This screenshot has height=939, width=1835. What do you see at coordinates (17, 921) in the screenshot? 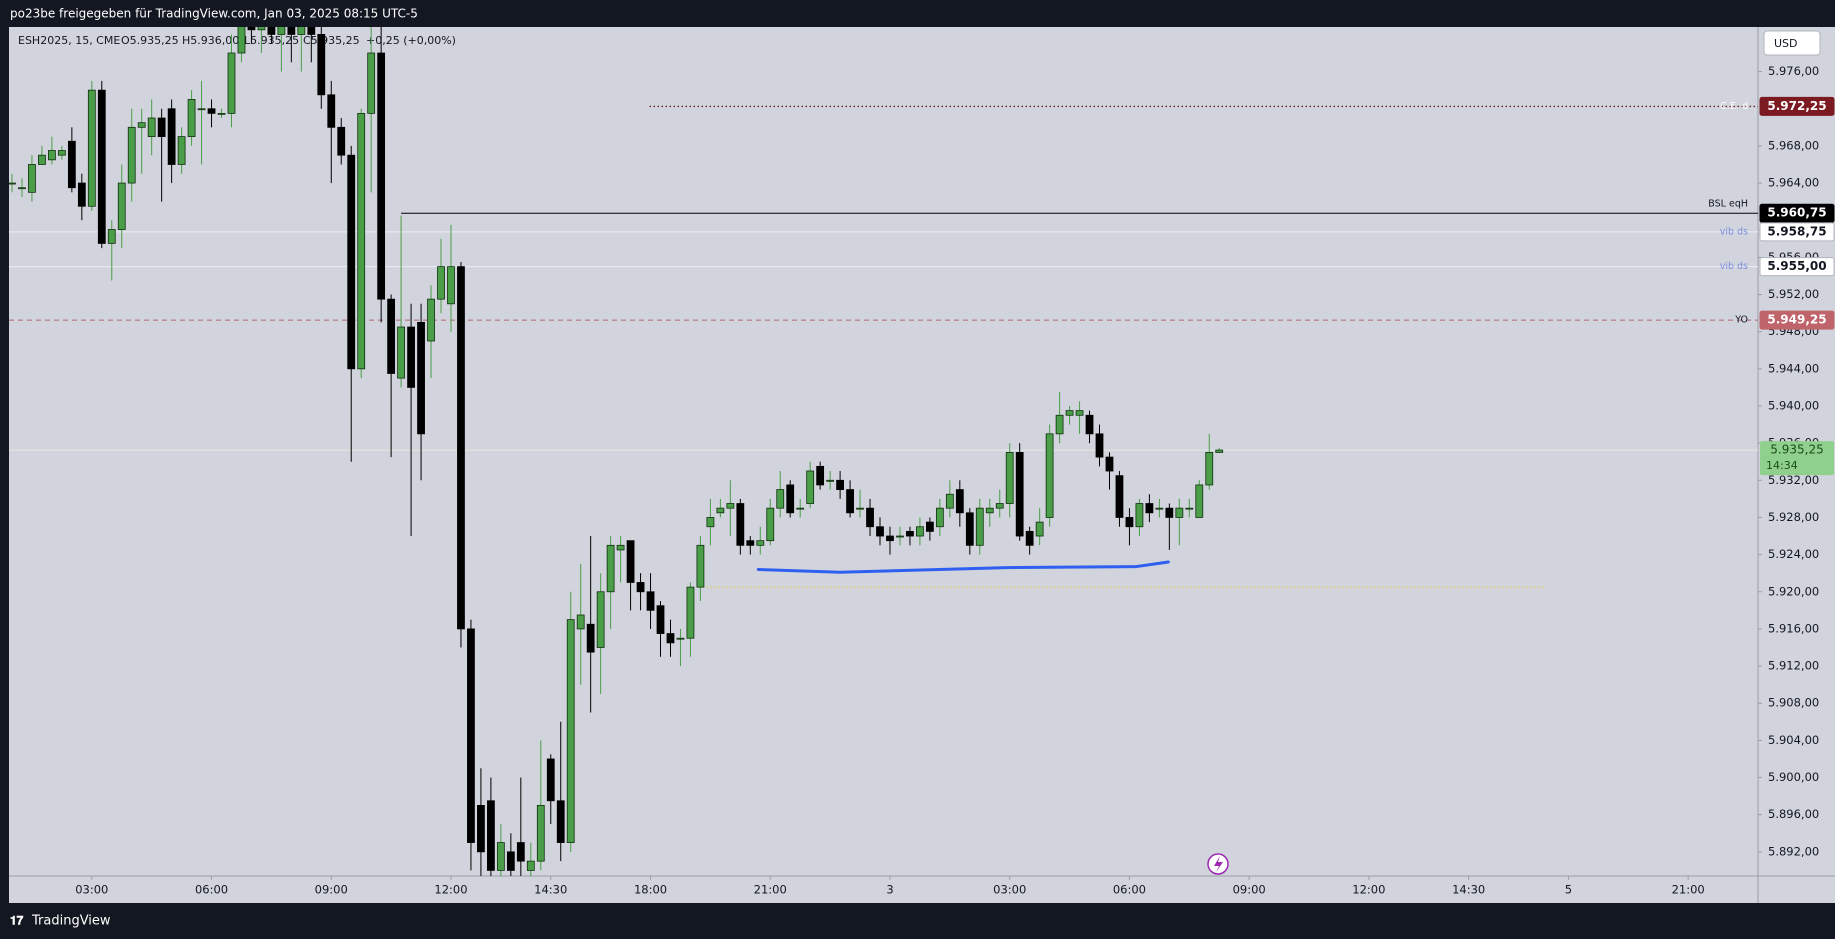
I see `logo-mark: 𝟏𝟕` at bounding box center [17, 921].